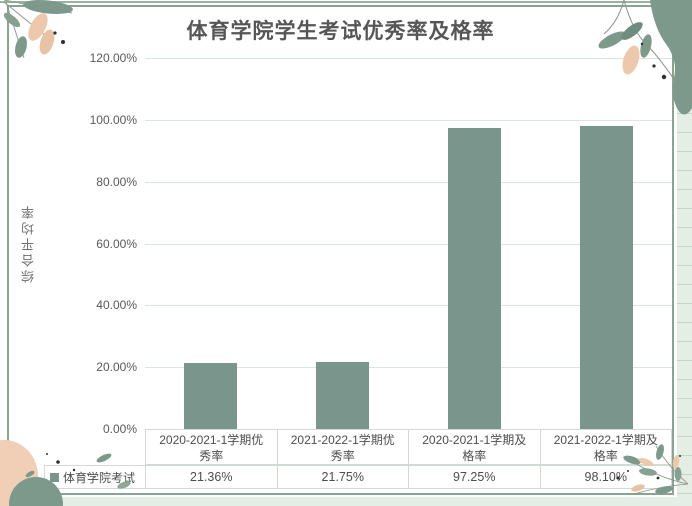 This screenshot has height=506, width=692. Describe the element at coordinates (38, 29) in the screenshot. I see `branch-leaves-decoration-top-left` at that location.